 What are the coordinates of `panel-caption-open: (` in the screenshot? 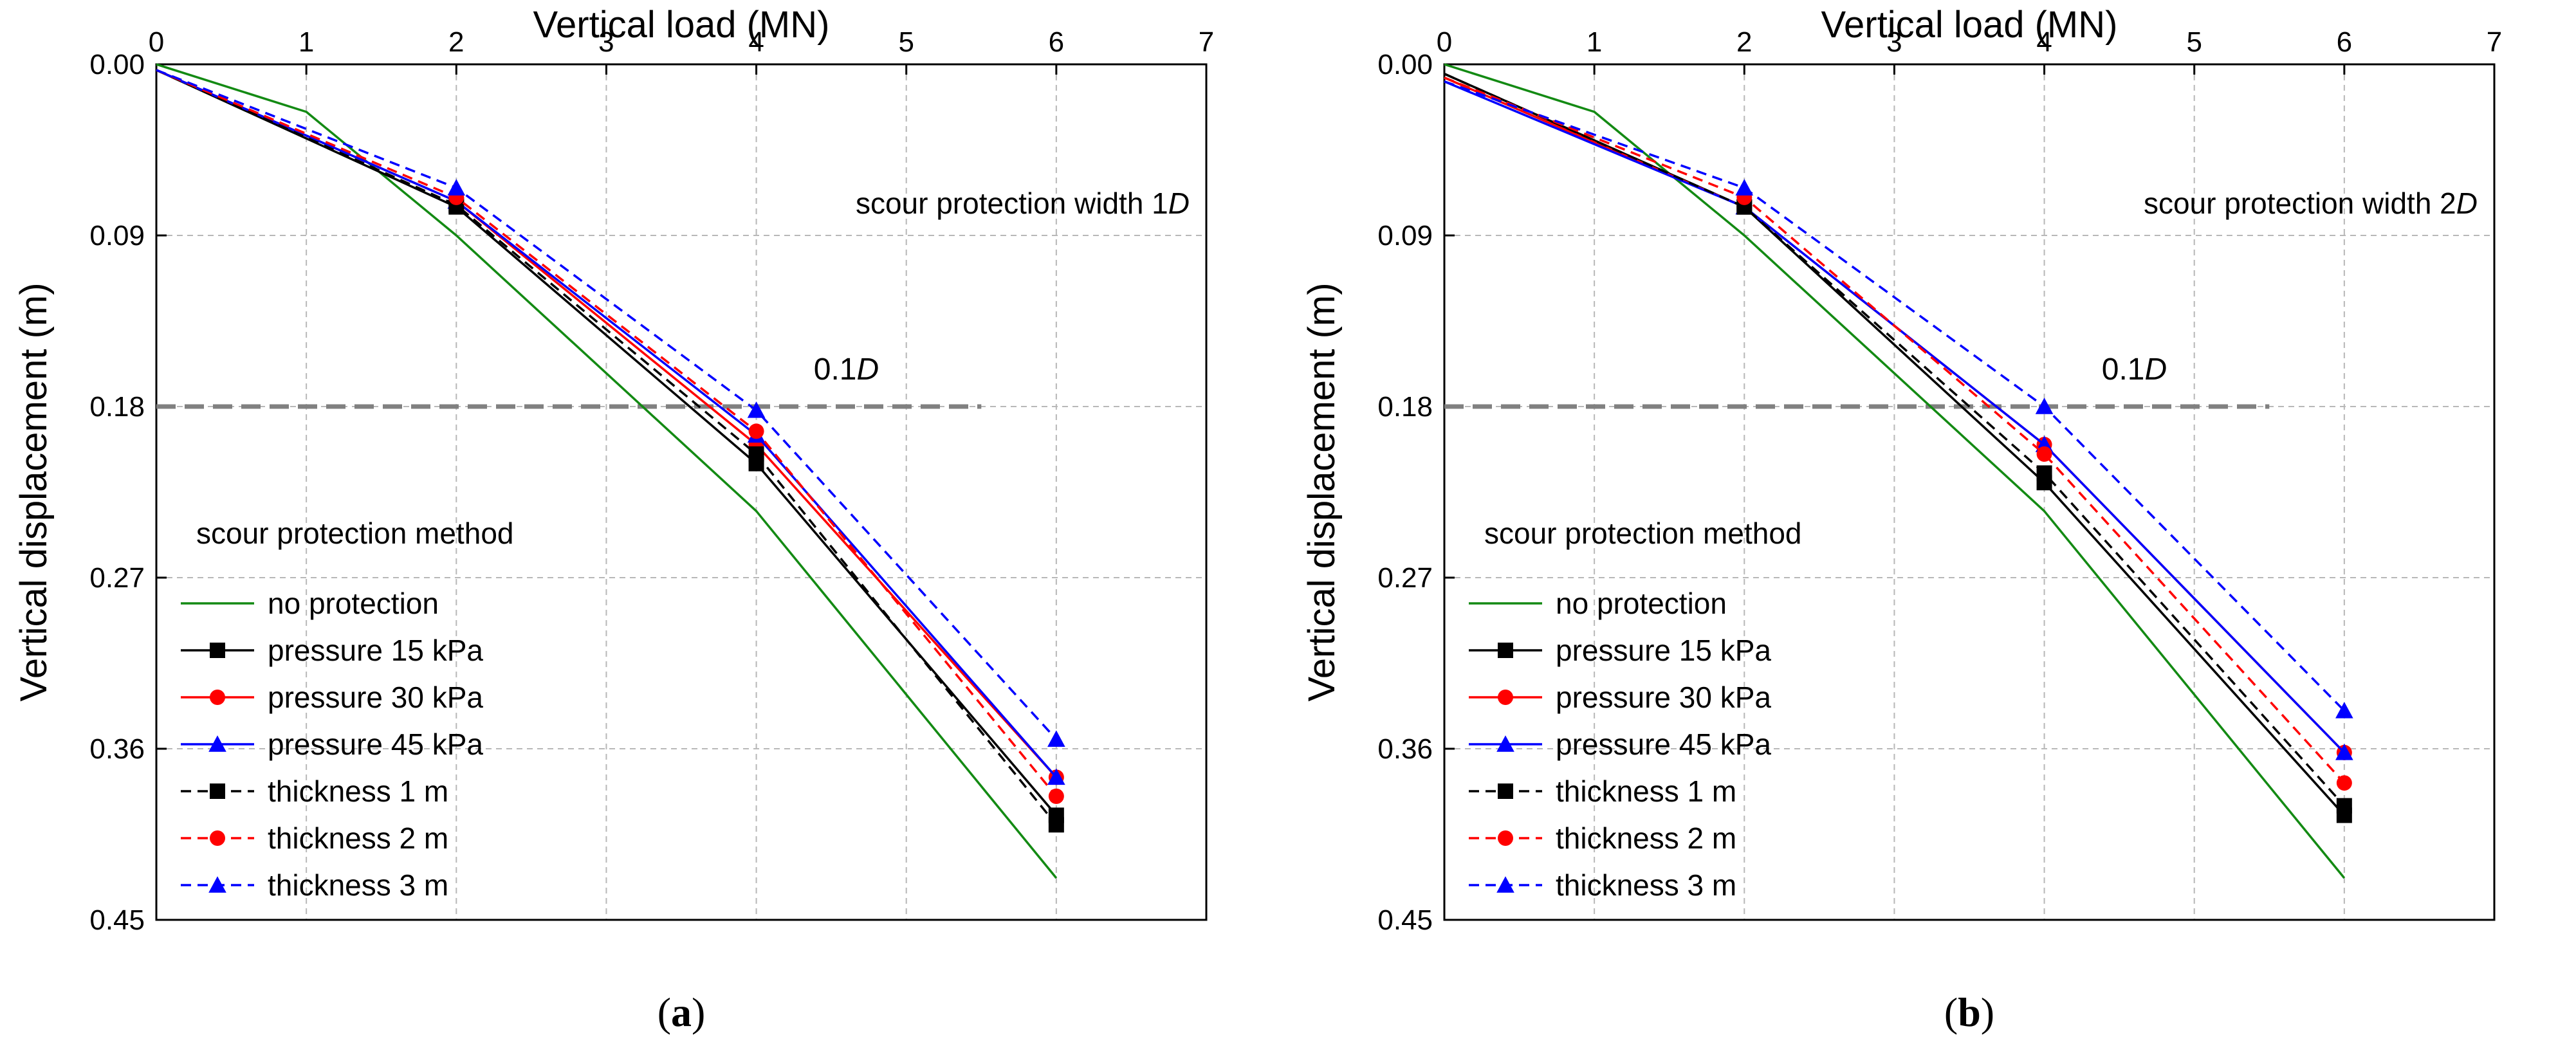 It's located at (664, 1012).